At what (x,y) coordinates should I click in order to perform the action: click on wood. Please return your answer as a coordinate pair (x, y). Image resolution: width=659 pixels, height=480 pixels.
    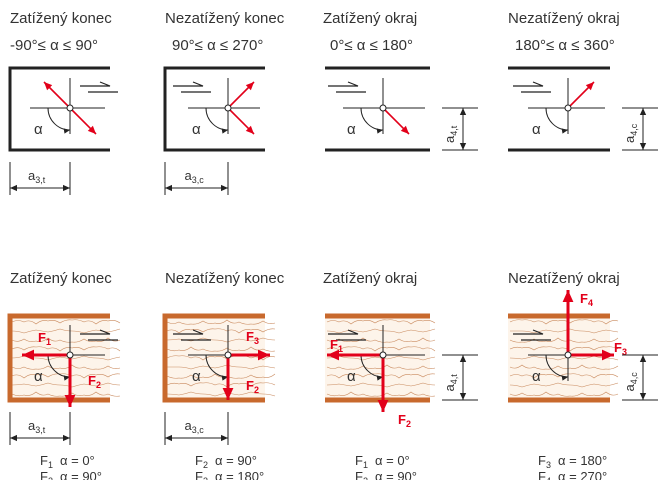
    Looking at the image, I should click on (215, 358).